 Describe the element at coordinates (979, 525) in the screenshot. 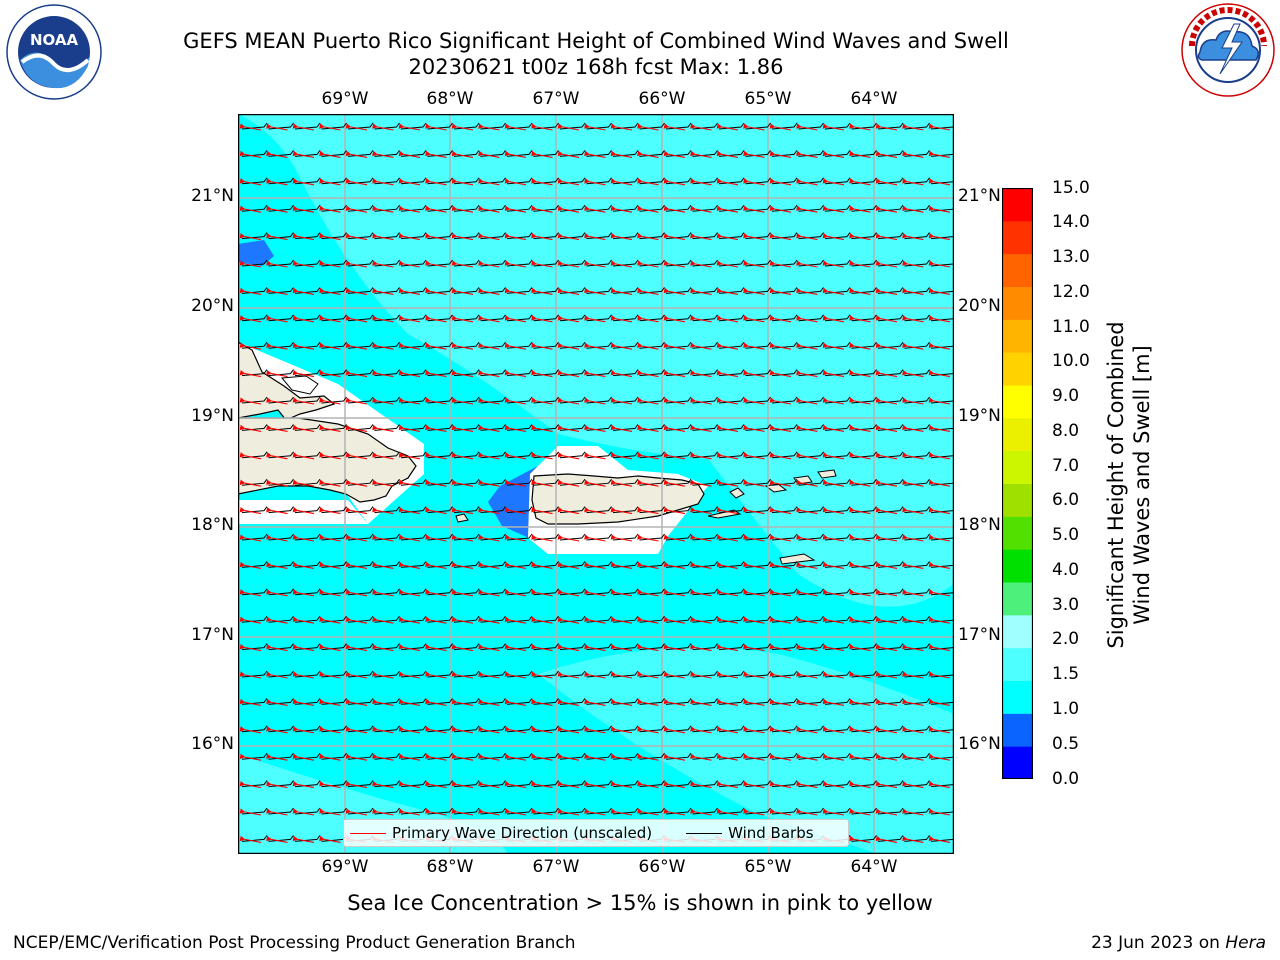

I see `lat-tick-right: 18°N` at that location.